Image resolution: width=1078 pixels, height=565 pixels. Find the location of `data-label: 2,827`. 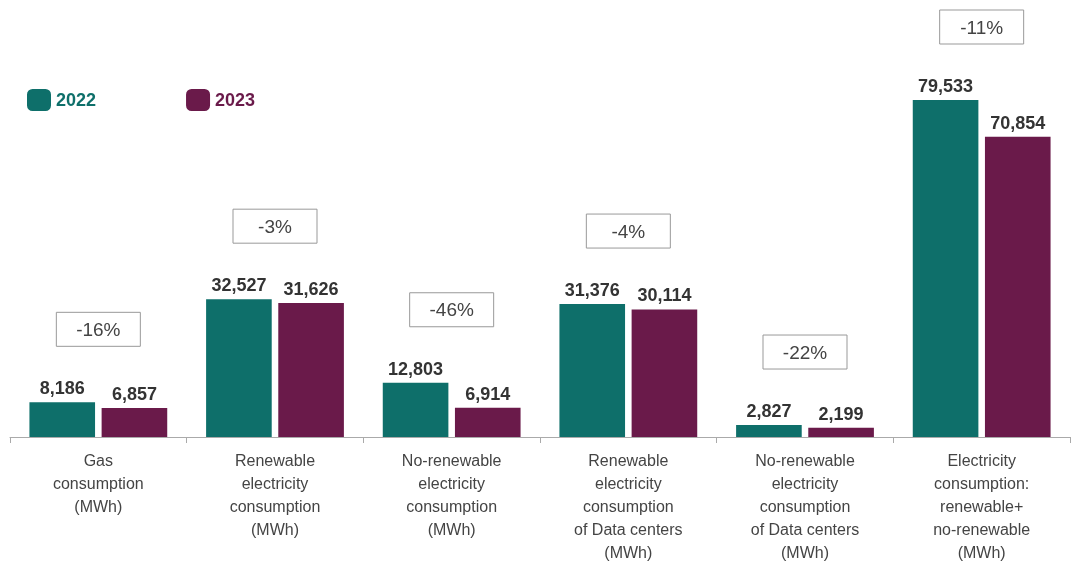

data-label: 2,827 is located at coordinates (769, 411).